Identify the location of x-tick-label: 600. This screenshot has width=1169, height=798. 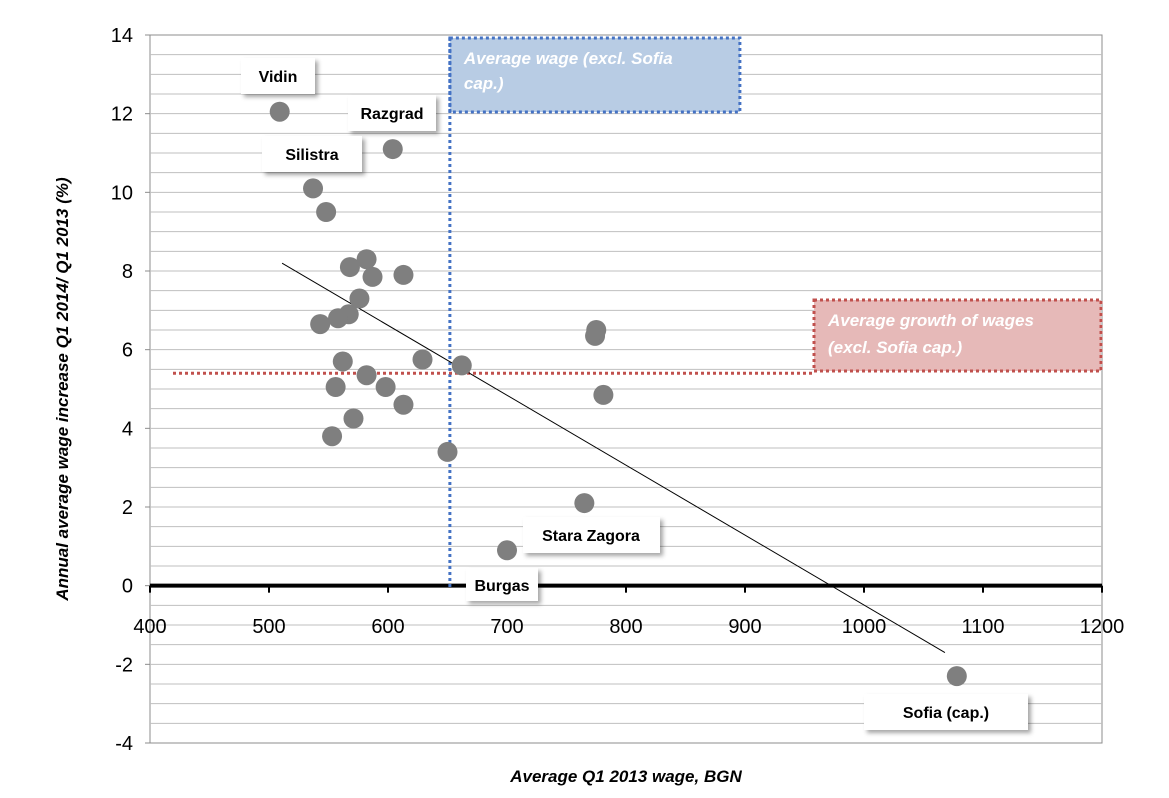
(387, 627).